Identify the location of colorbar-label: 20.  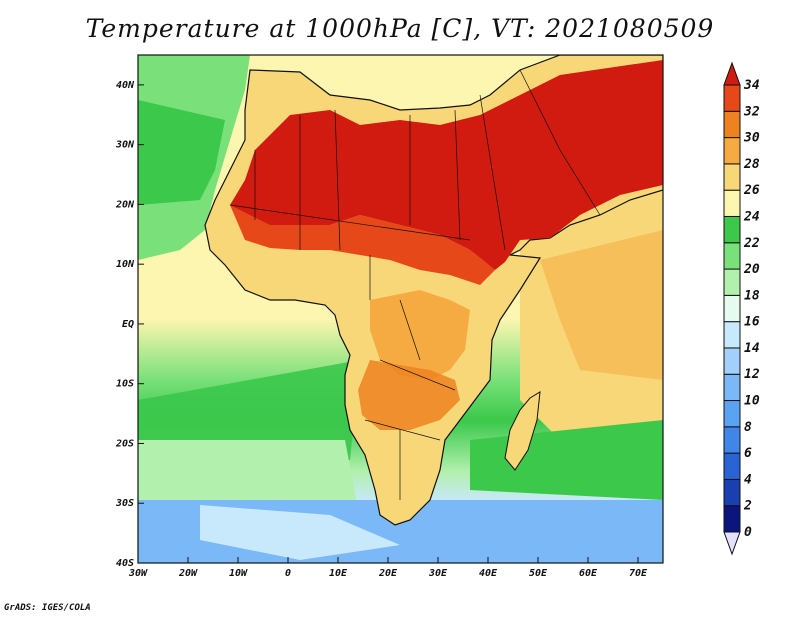
(751, 269).